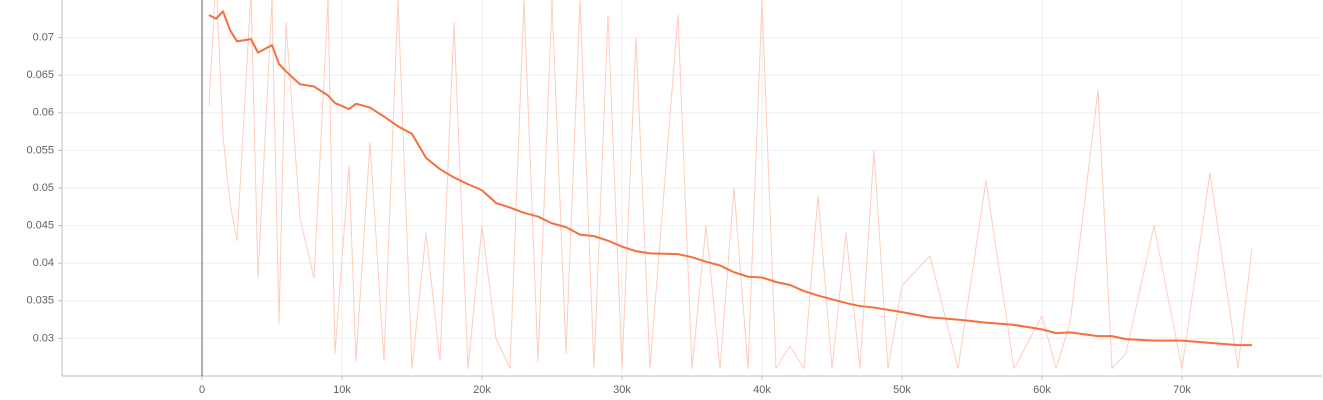 The width and height of the screenshot is (1323, 400). I want to click on y-tick-label: 0.04, so click(43, 263).